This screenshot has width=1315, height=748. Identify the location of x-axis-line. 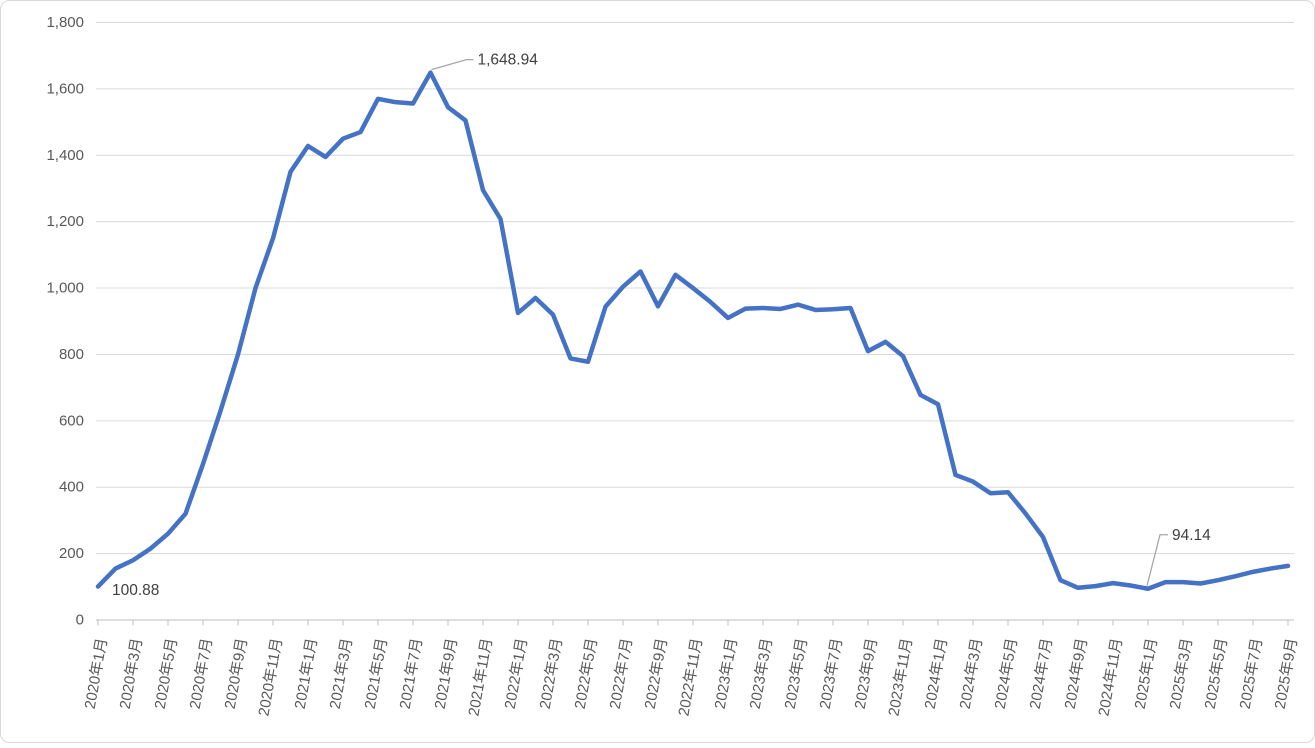
(695, 622).